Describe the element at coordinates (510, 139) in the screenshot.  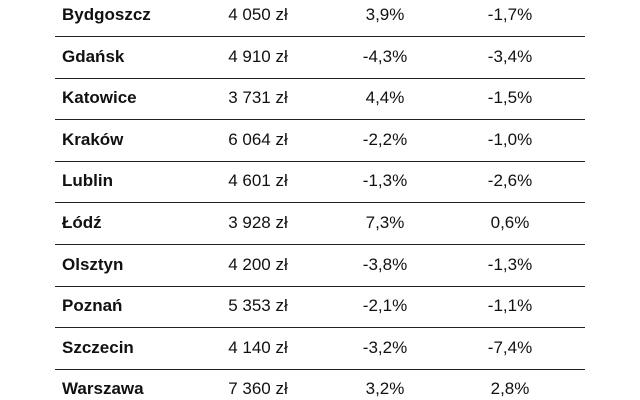
I see `change-year: -1,0%` at that location.